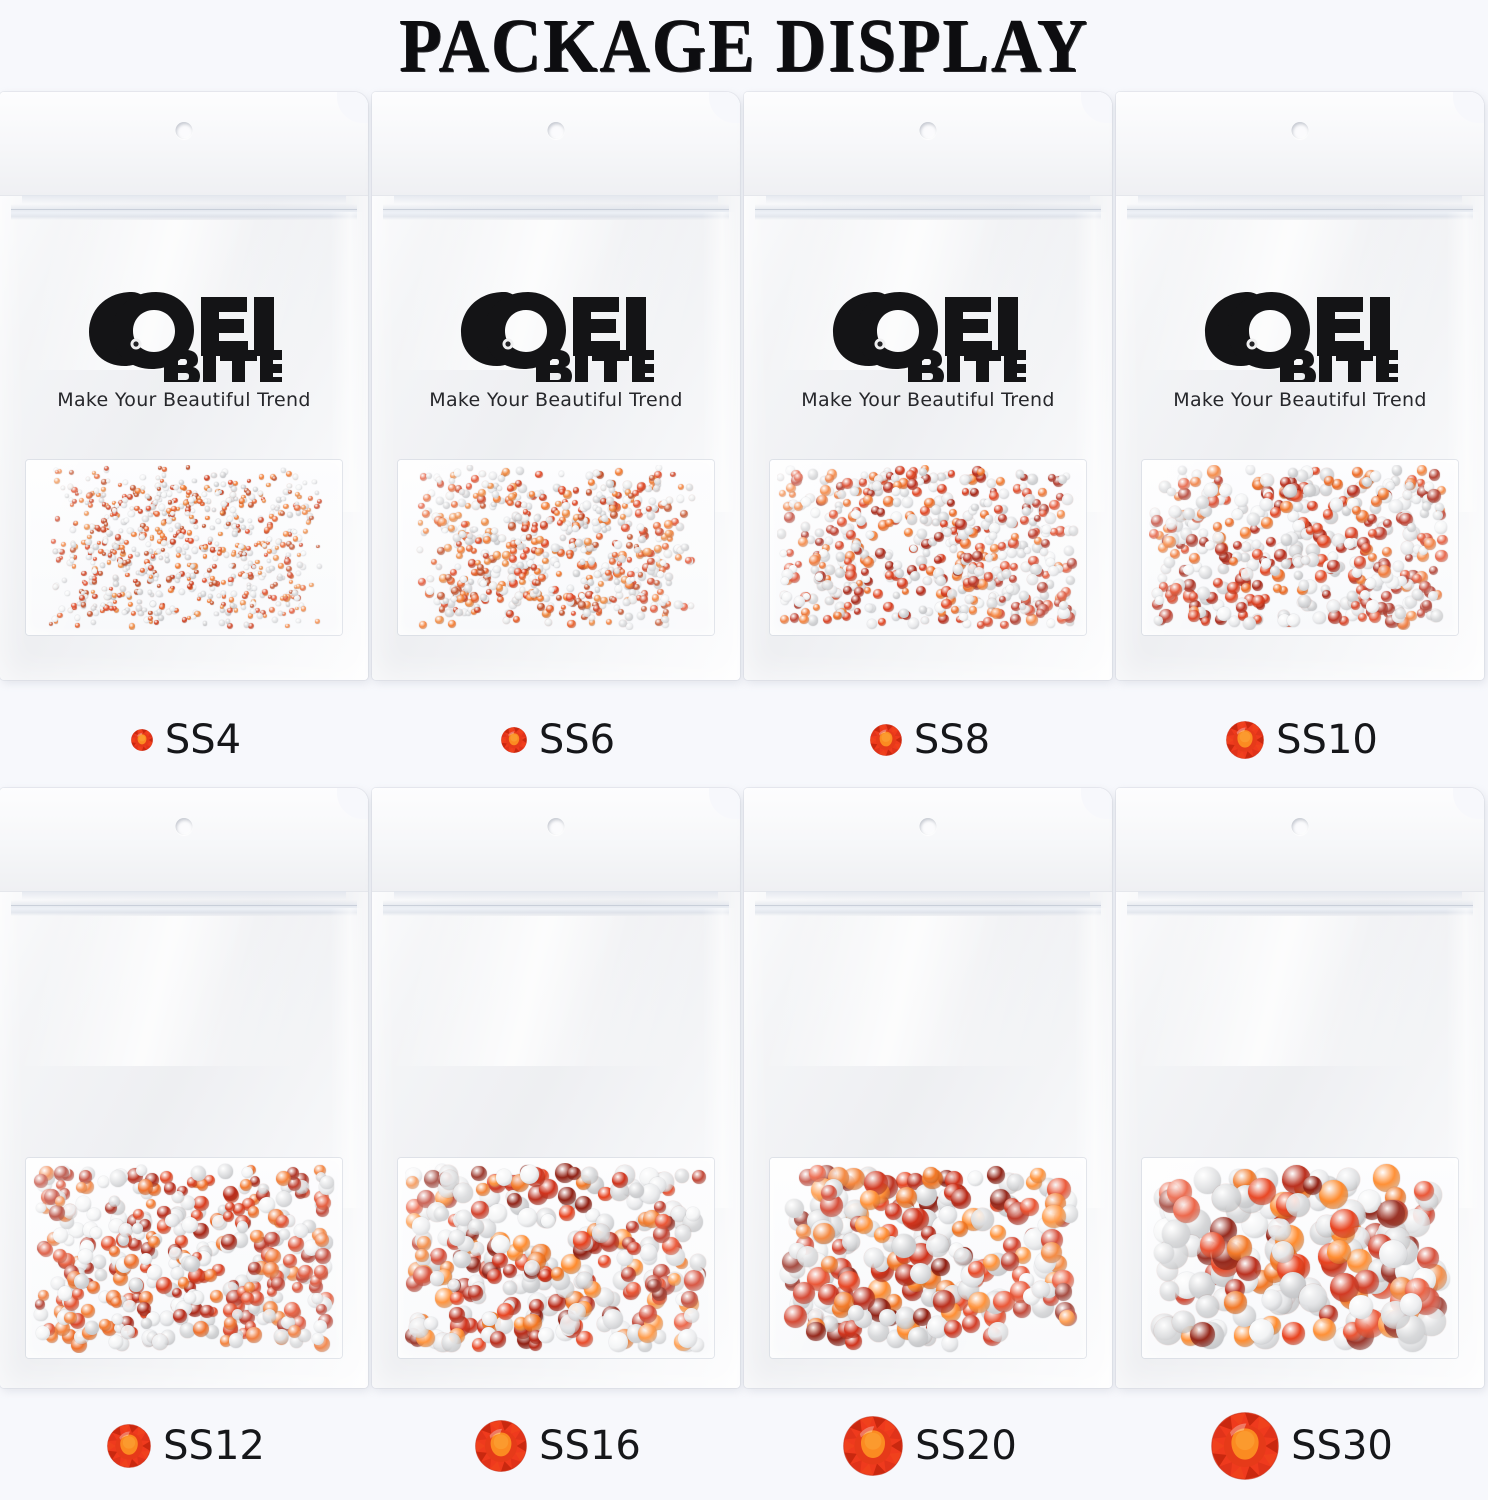  I want to click on package-bag-ss6: Make Your Beautiful Trend, so click(556, 386).